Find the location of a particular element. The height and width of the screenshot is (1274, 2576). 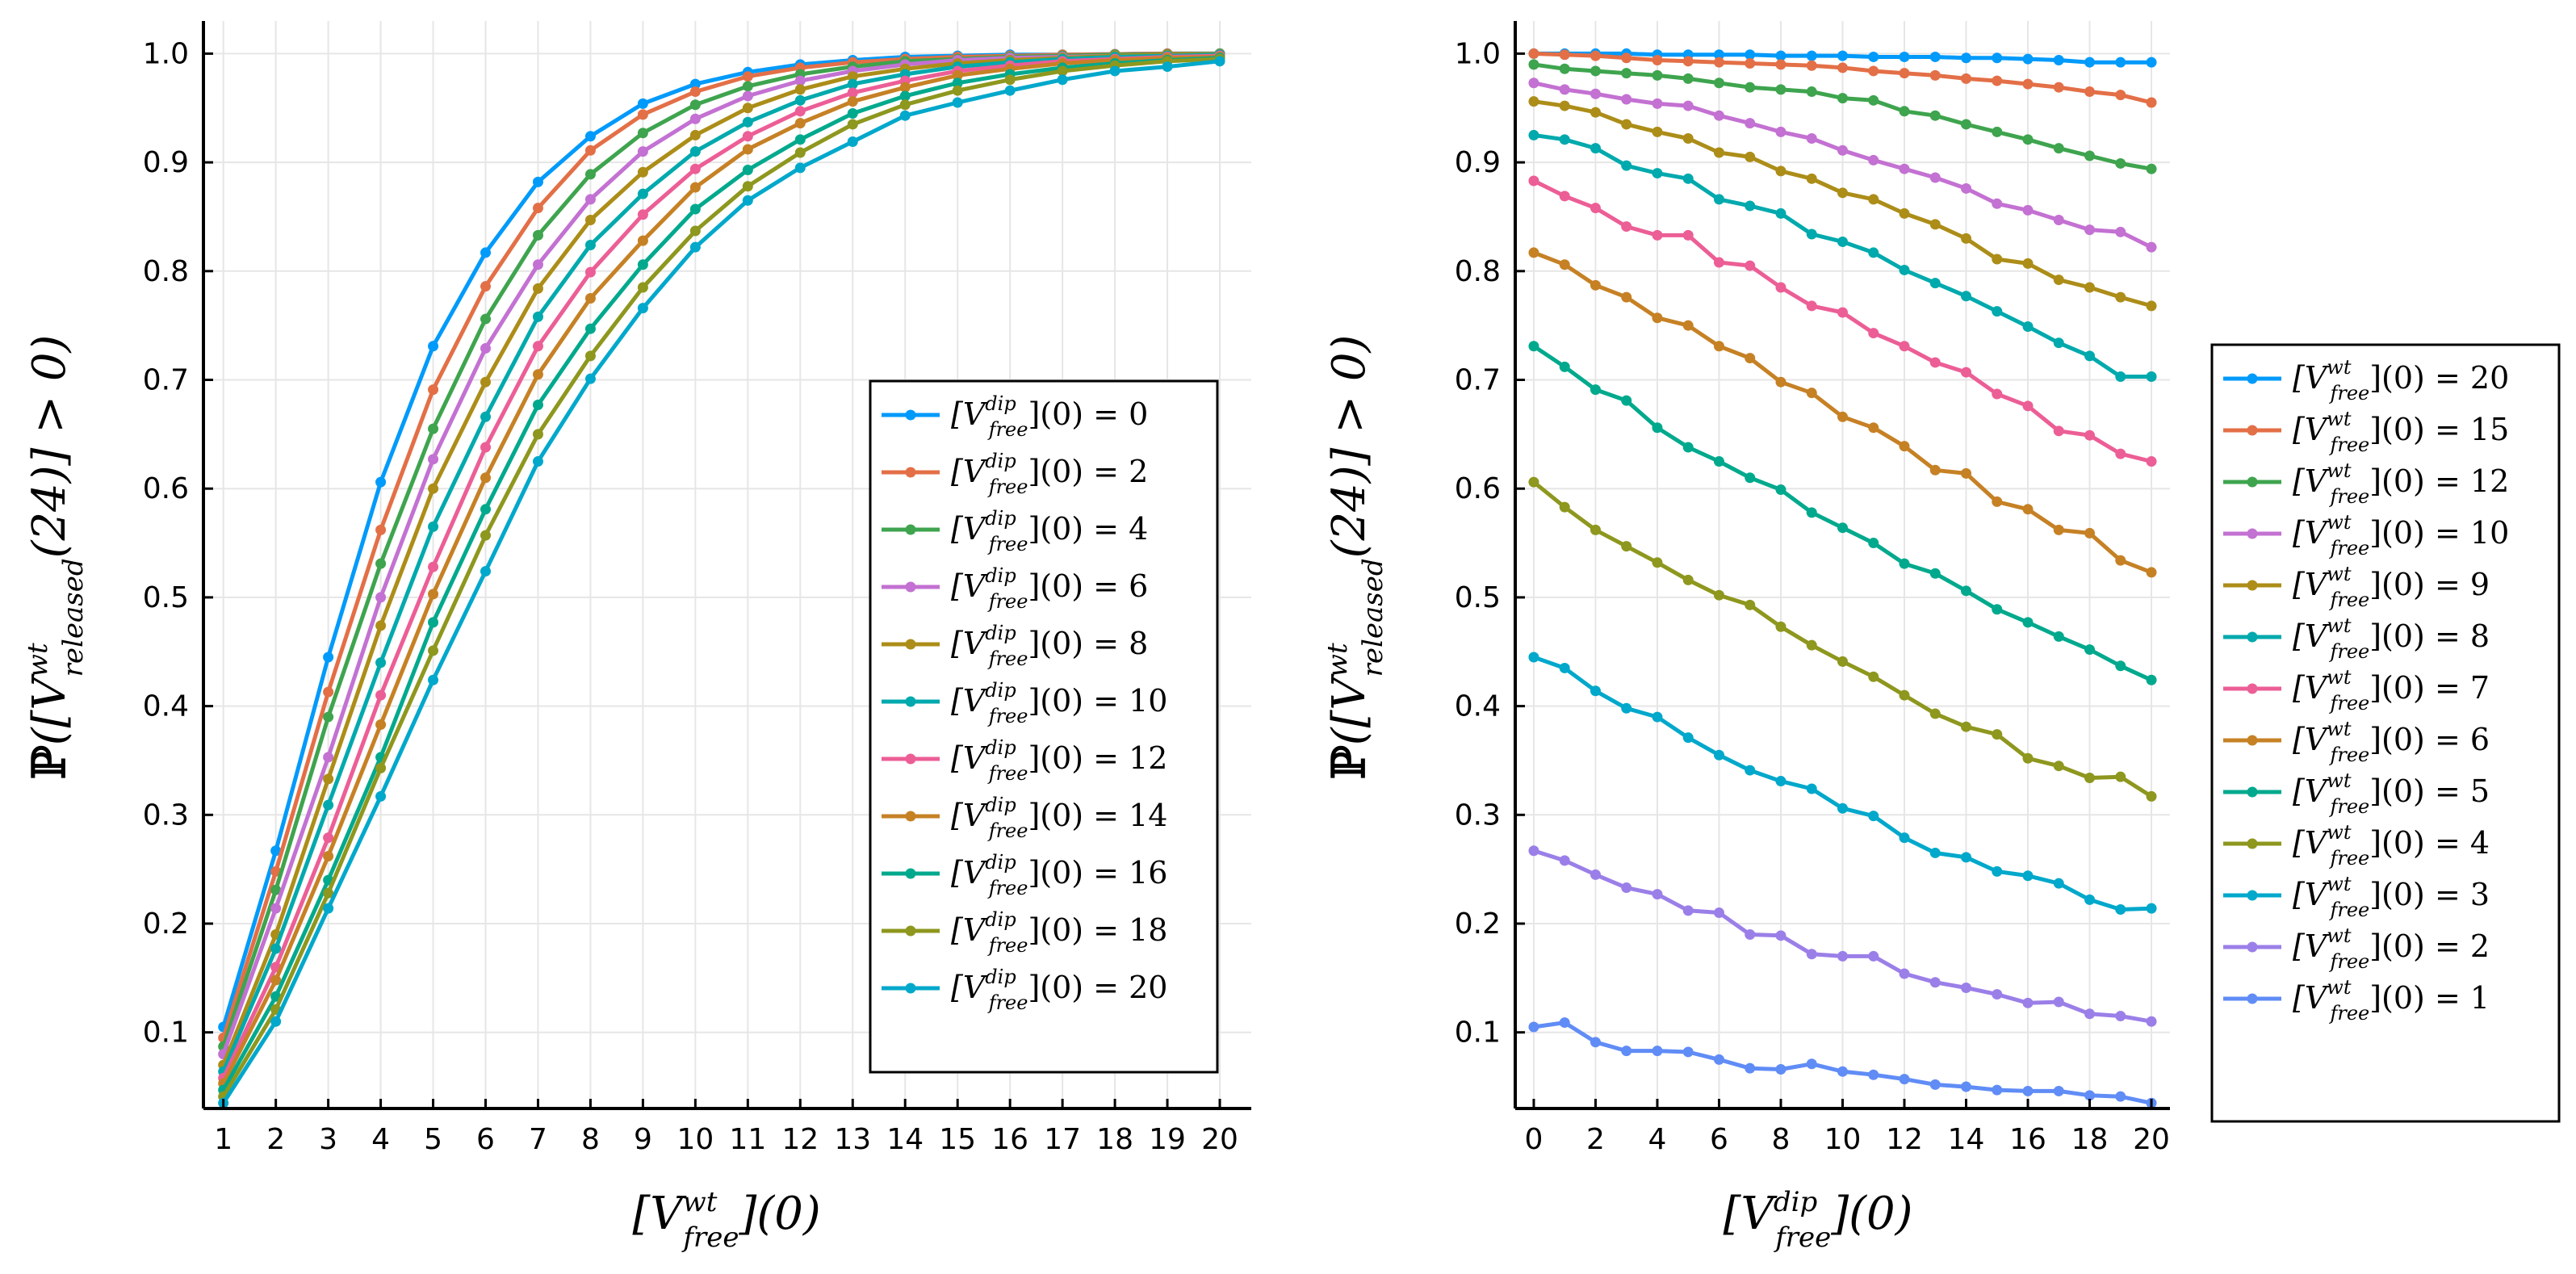

right-legend-label: [Vwt free](0) = 15 is located at coordinates (2401, 432).